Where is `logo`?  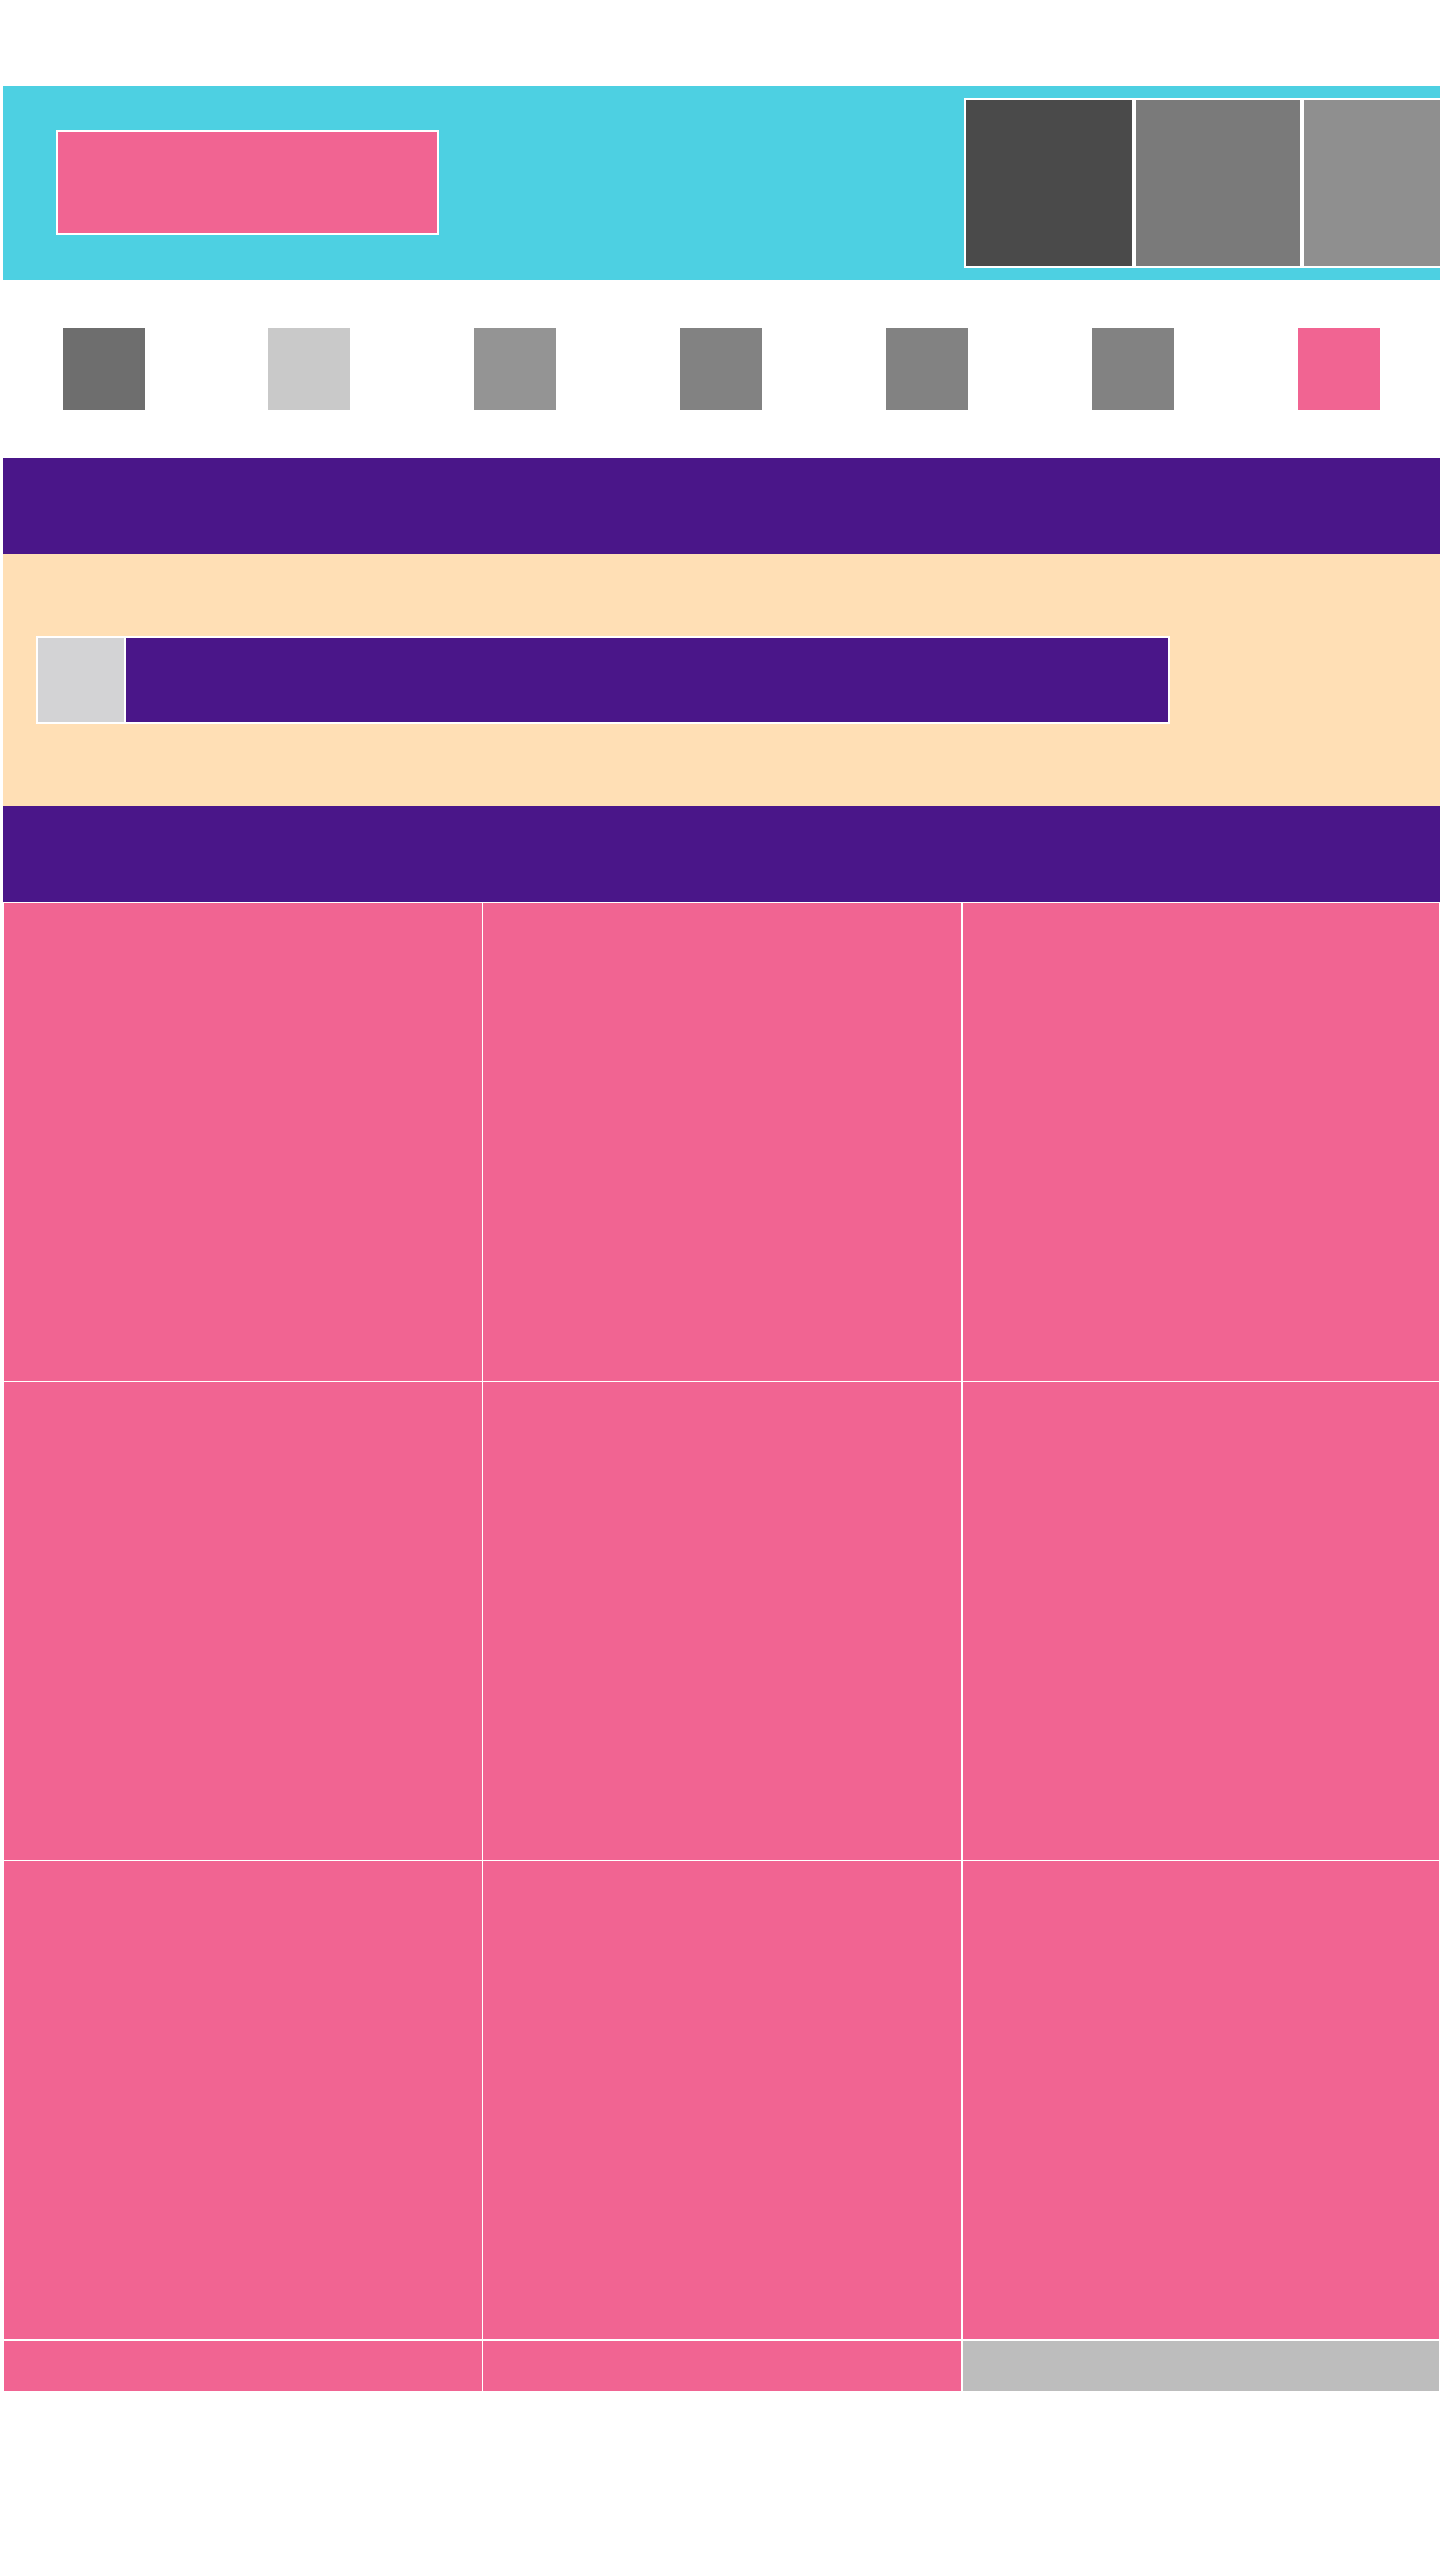
logo is located at coordinates (247, 182).